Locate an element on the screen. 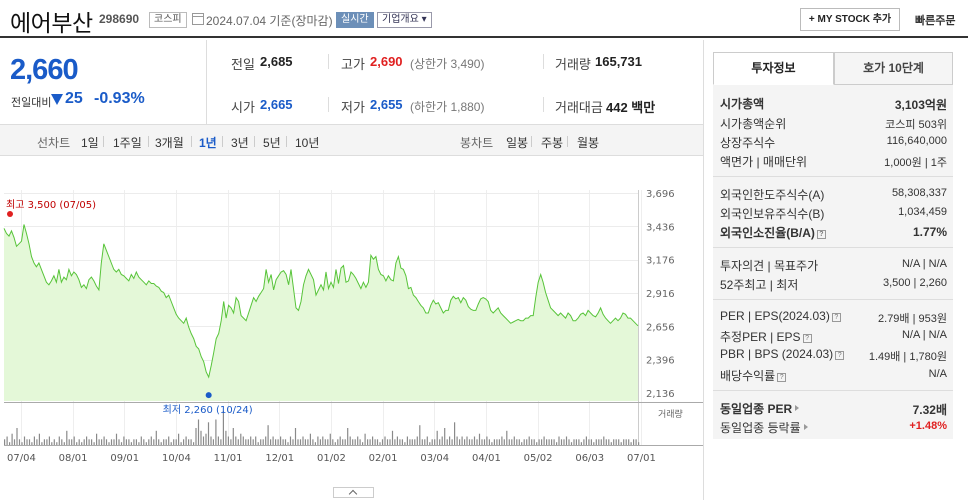 The image size is (968, 500). invest-row-label: 외국인소진율(B/A)? is located at coordinates (773, 232).